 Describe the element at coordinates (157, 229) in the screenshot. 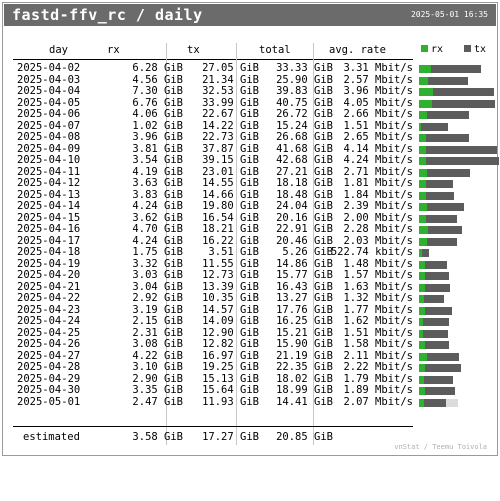

I see `cell-rx: 4.70 GiB` at that location.